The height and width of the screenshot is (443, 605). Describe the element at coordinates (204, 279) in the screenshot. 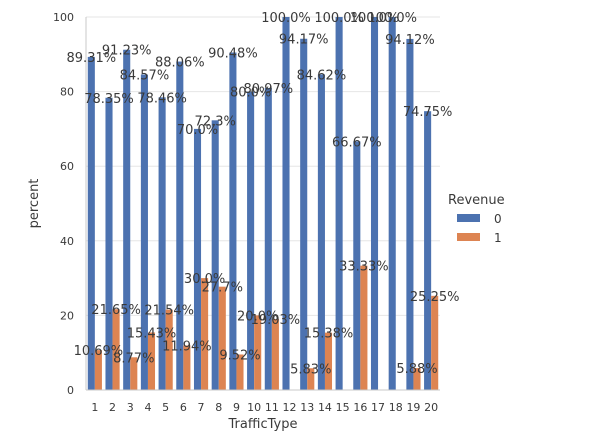

I see `data-label: 30.0%` at that location.